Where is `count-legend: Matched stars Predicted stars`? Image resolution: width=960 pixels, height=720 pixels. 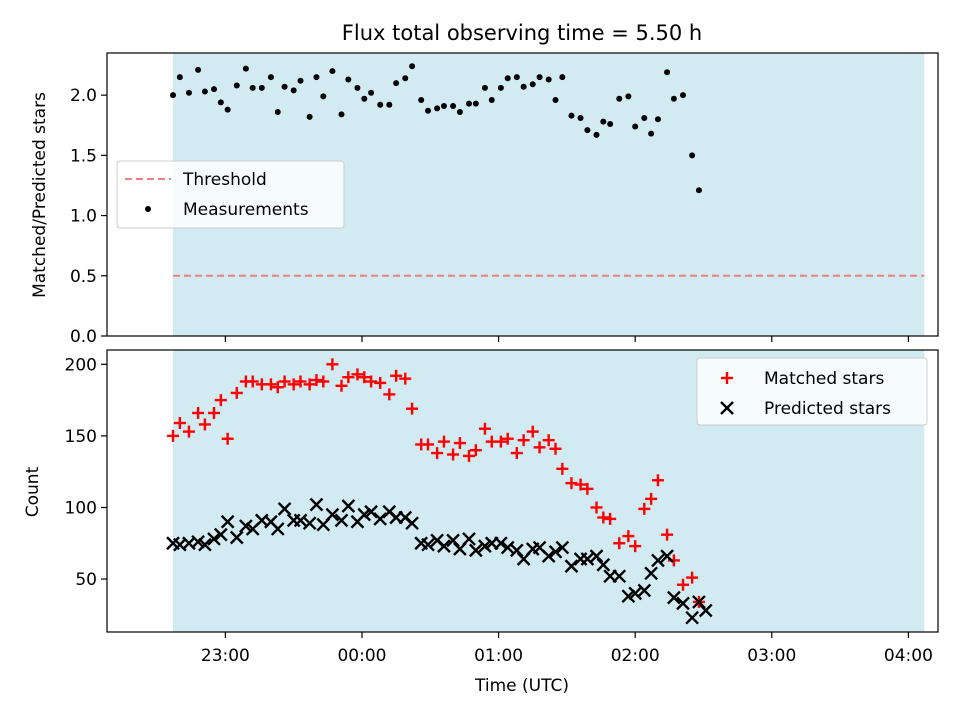
count-legend: Matched stars Predicted stars is located at coordinates (812, 391).